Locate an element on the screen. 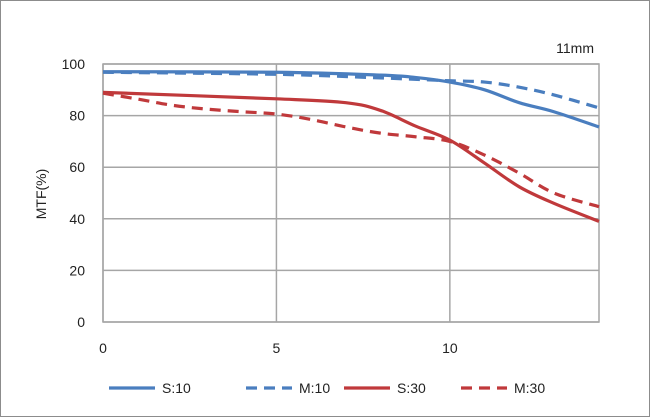  legend-label: S:30 is located at coordinates (411, 388).